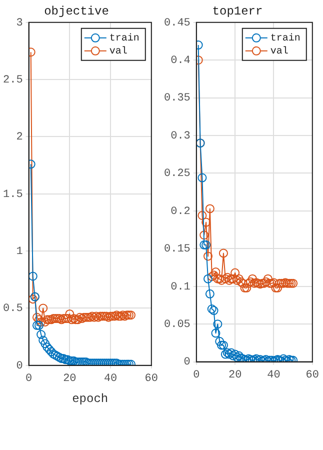 Image resolution: width=323 pixels, height=450 pixels. Describe the element at coordinates (12, 309) in the screenshot. I see `y-tick-label: 0.5` at that location.